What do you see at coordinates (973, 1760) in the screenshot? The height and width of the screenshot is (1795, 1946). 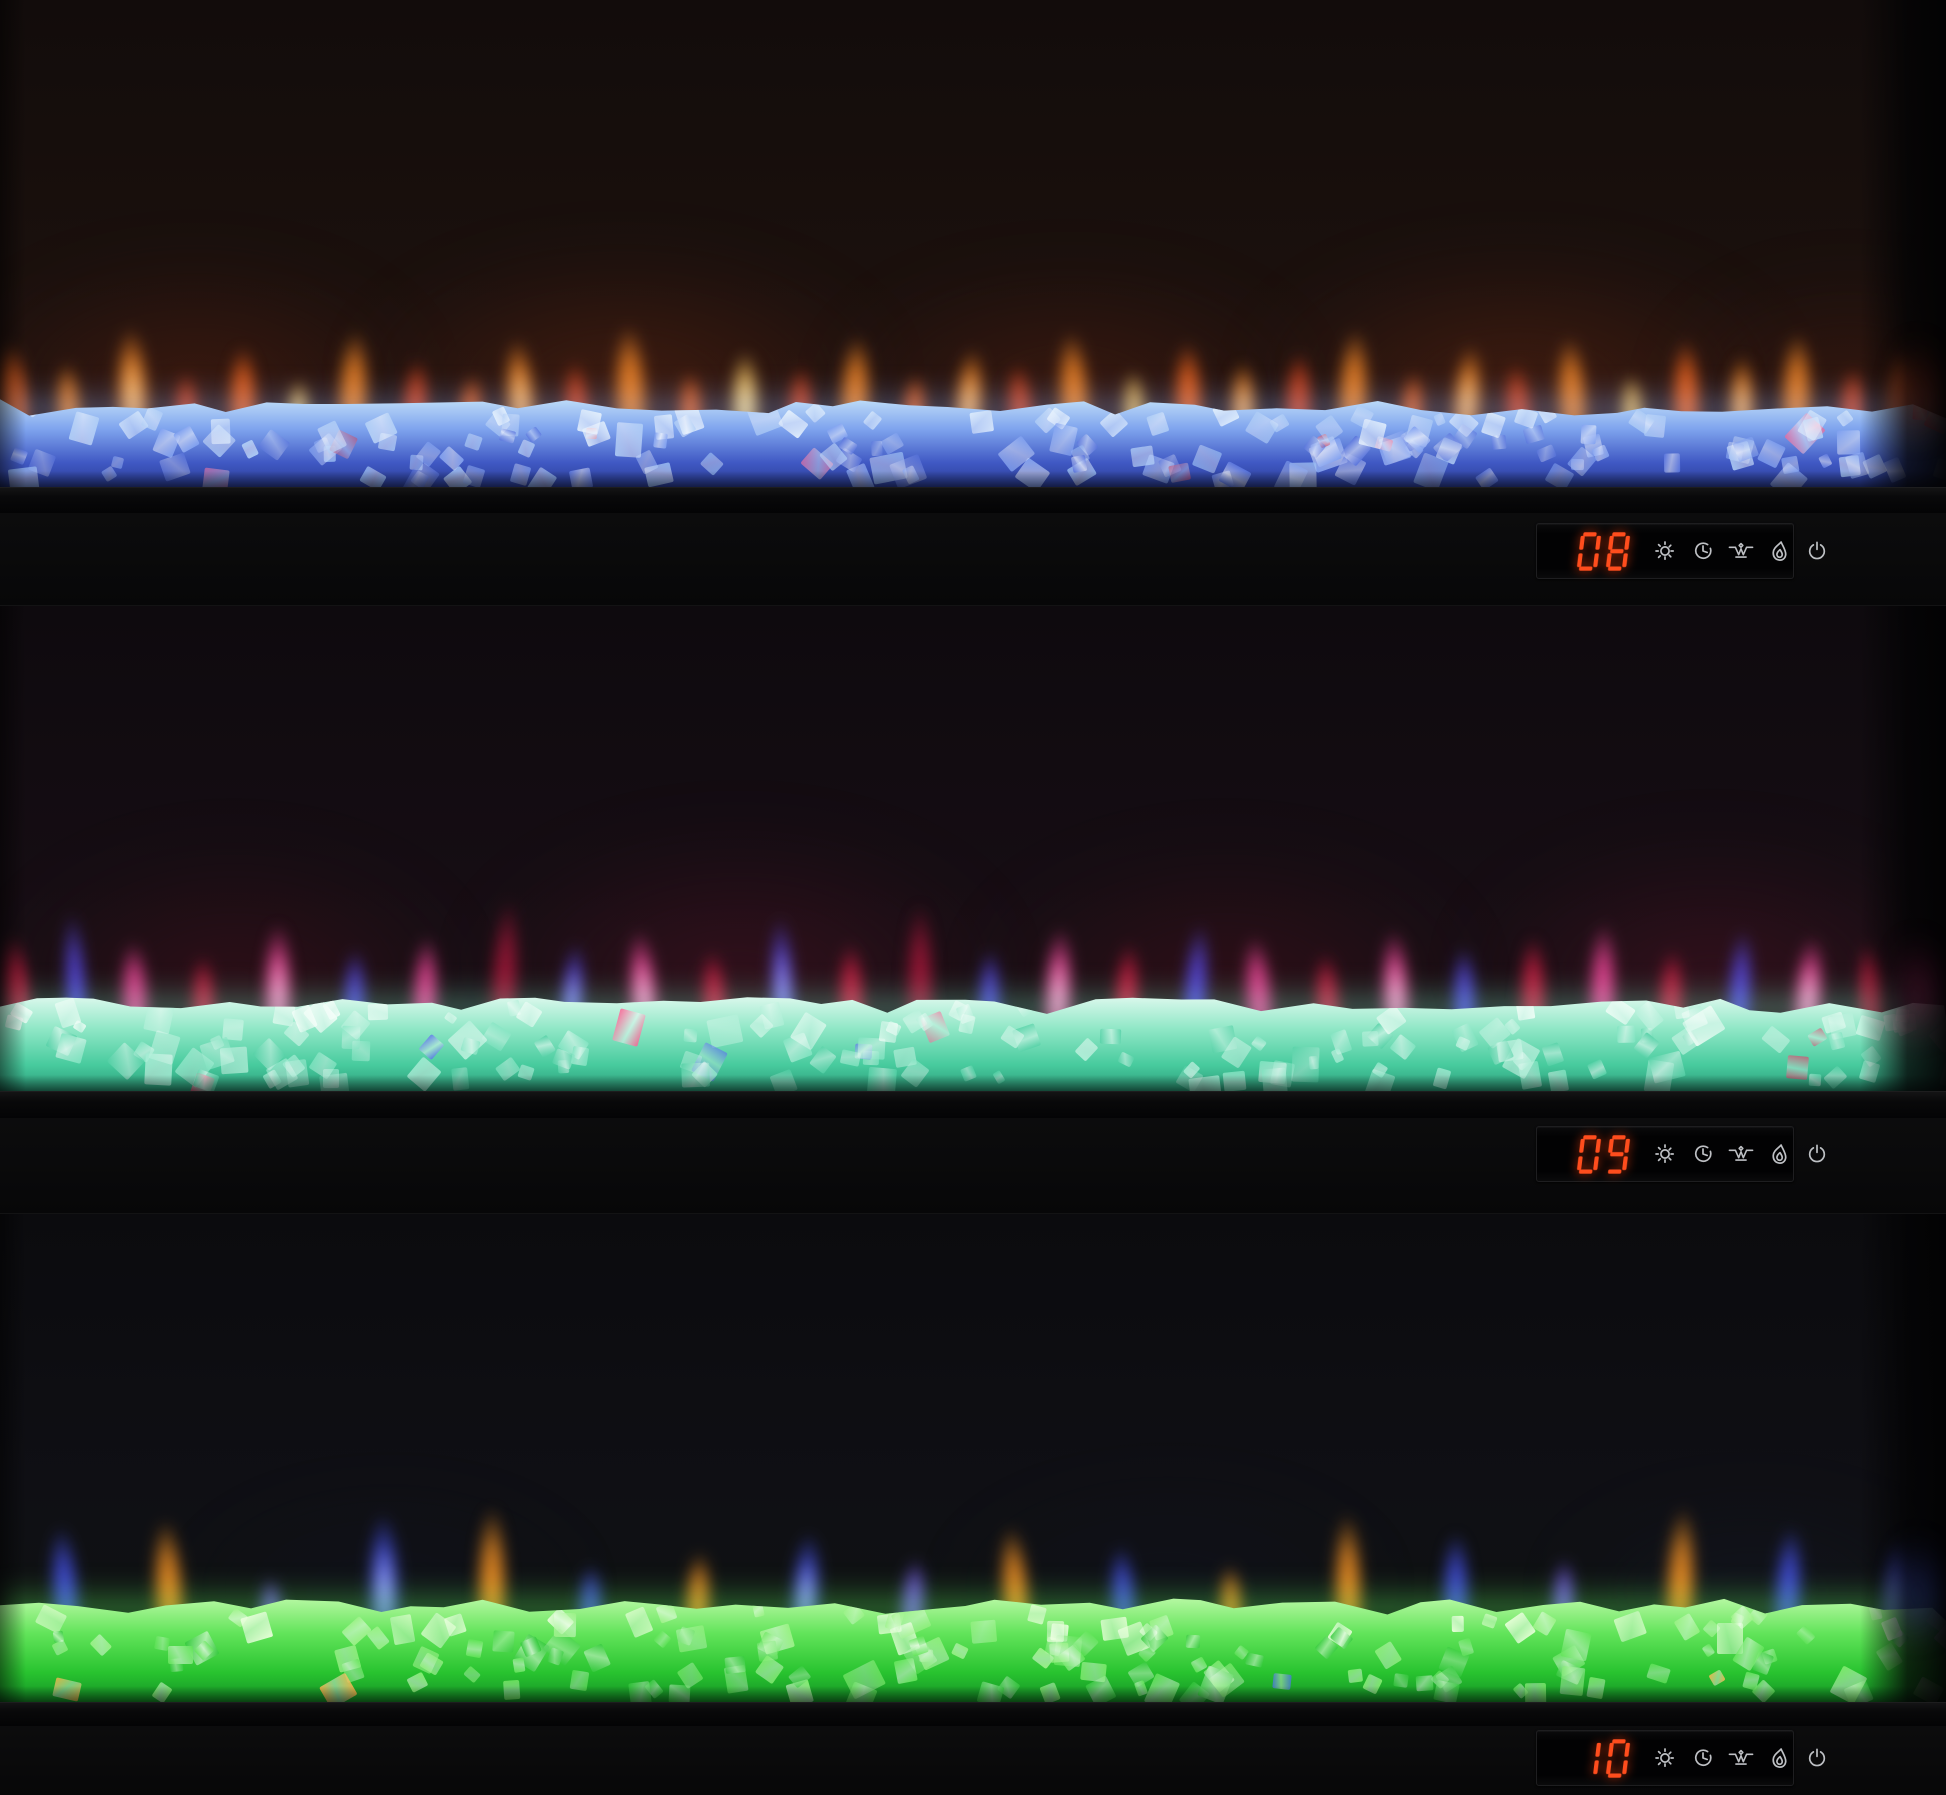 I see `fireplace-body: 10` at bounding box center [973, 1760].